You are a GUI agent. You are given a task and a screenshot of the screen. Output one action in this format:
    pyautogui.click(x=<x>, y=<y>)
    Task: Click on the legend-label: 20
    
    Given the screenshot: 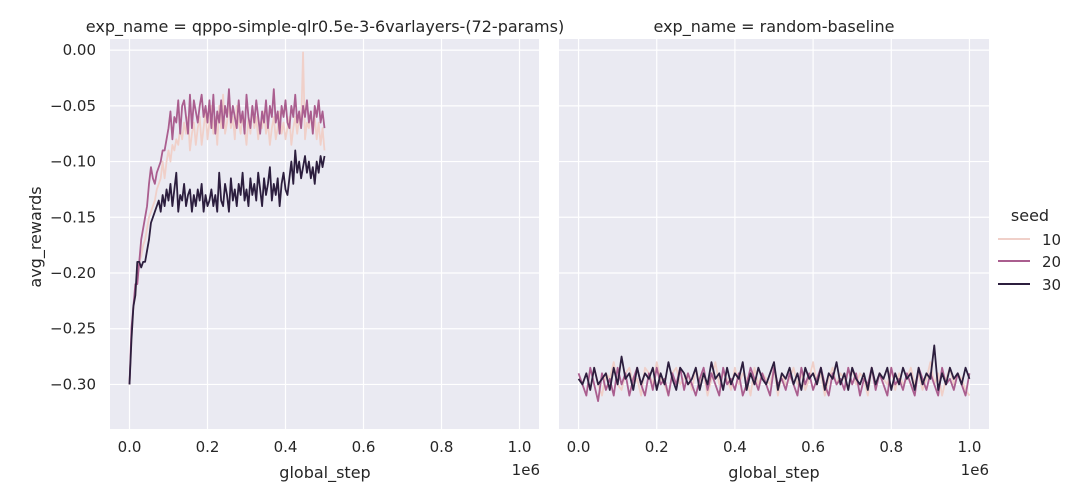 What is the action you would take?
    pyautogui.click(x=1051, y=262)
    